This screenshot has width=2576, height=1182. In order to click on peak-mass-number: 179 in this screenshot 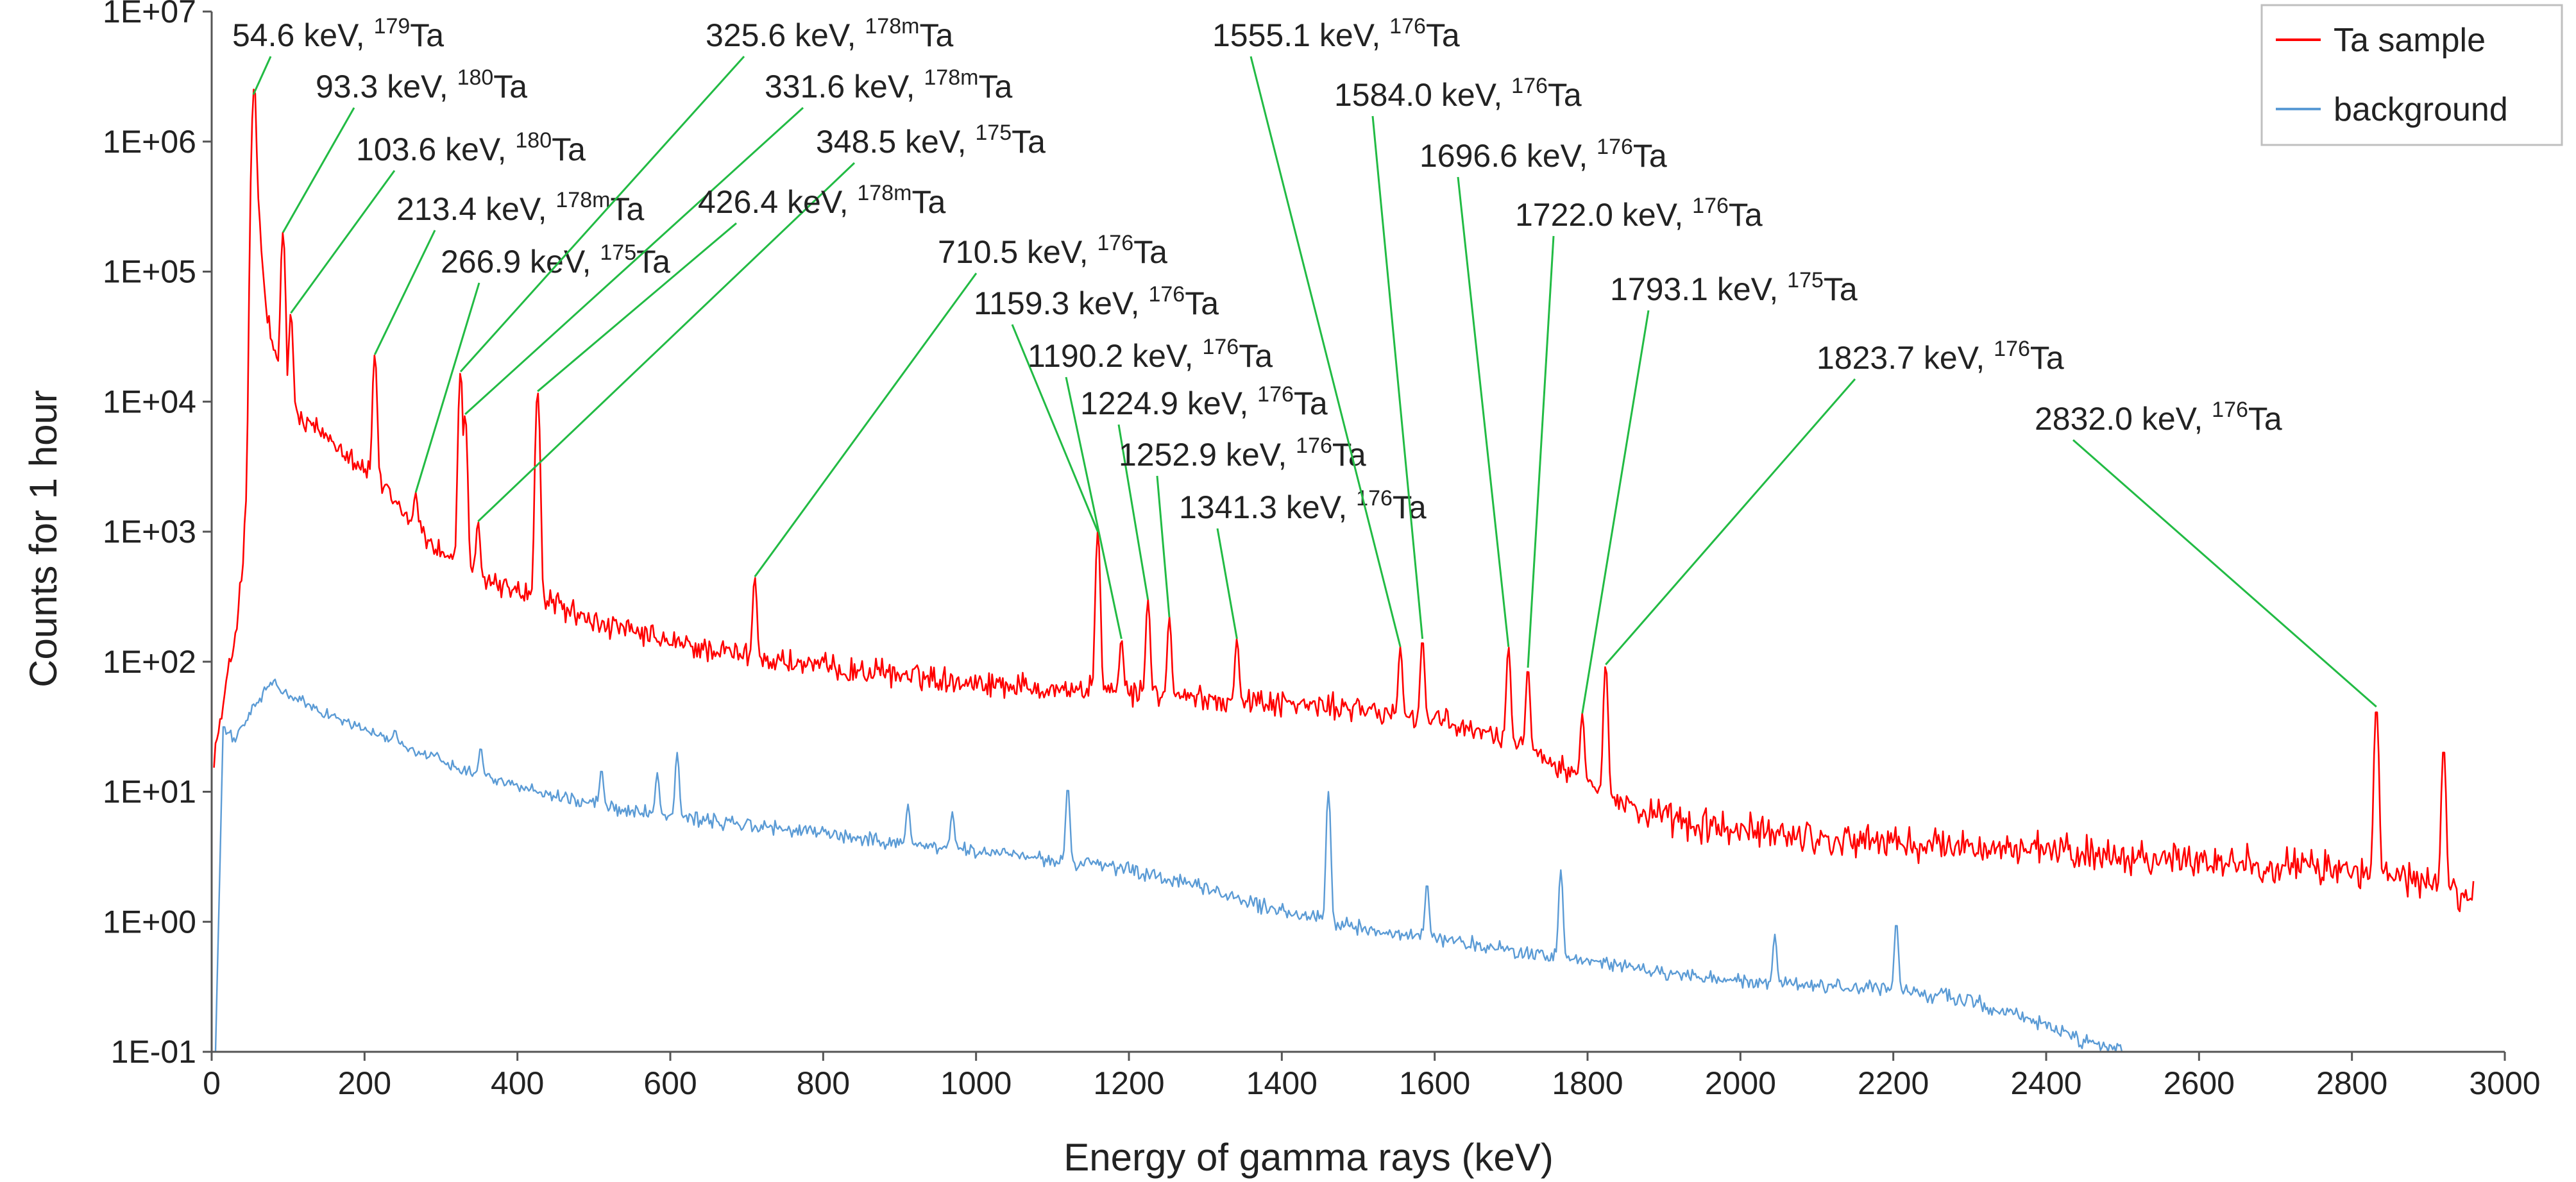, I will do `click(392, 26)`.